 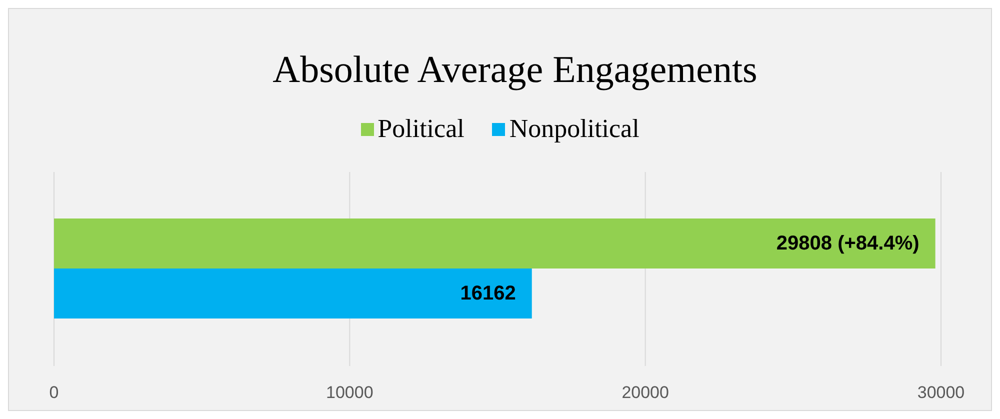 What do you see at coordinates (350, 392) in the screenshot?
I see `x-tick-label: 10000` at bounding box center [350, 392].